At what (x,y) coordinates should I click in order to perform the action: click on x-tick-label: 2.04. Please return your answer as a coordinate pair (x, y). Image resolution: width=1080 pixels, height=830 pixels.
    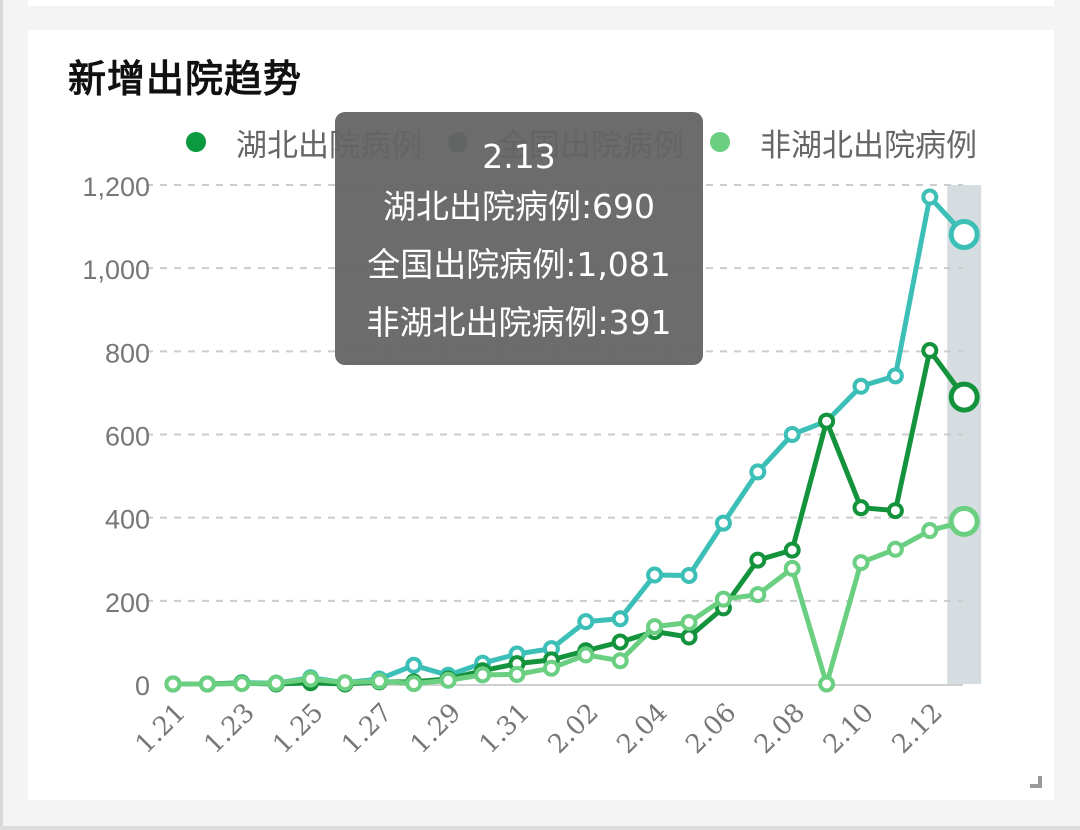
    Looking at the image, I should click on (642, 729).